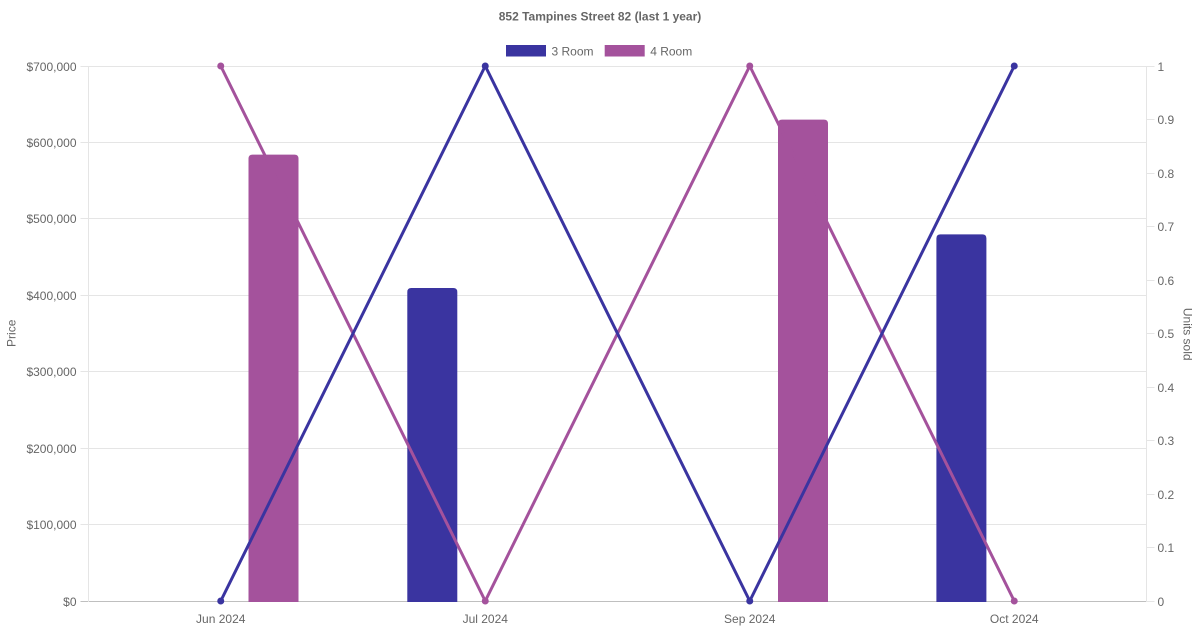 This screenshot has width=1200, height=630. I want to click on svg-text: $400,000, so click(51, 296).